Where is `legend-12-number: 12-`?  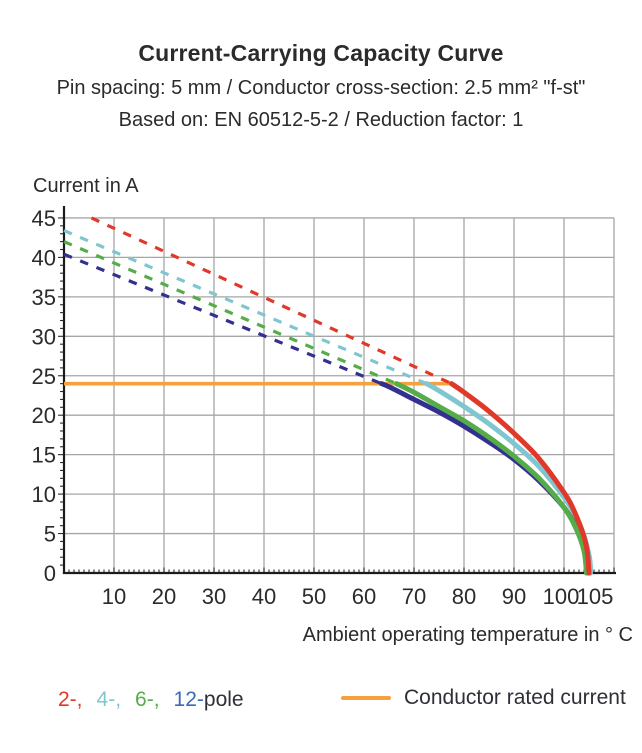 legend-12-number: 12- is located at coordinates (188, 699).